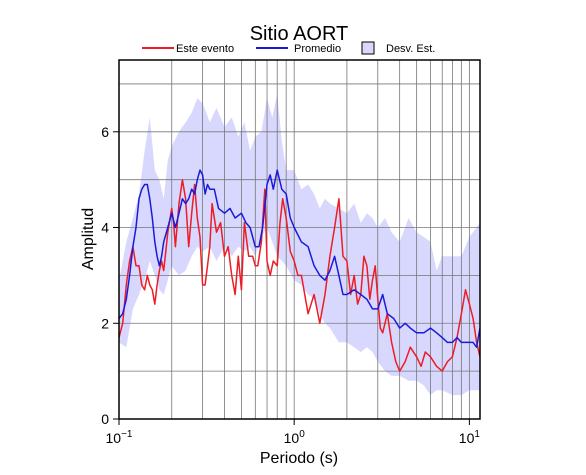 The image size is (586, 475). What do you see at coordinates (299, 34) in the screenshot?
I see `chart-title: Sitio AORT` at bounding box center [299, 34].